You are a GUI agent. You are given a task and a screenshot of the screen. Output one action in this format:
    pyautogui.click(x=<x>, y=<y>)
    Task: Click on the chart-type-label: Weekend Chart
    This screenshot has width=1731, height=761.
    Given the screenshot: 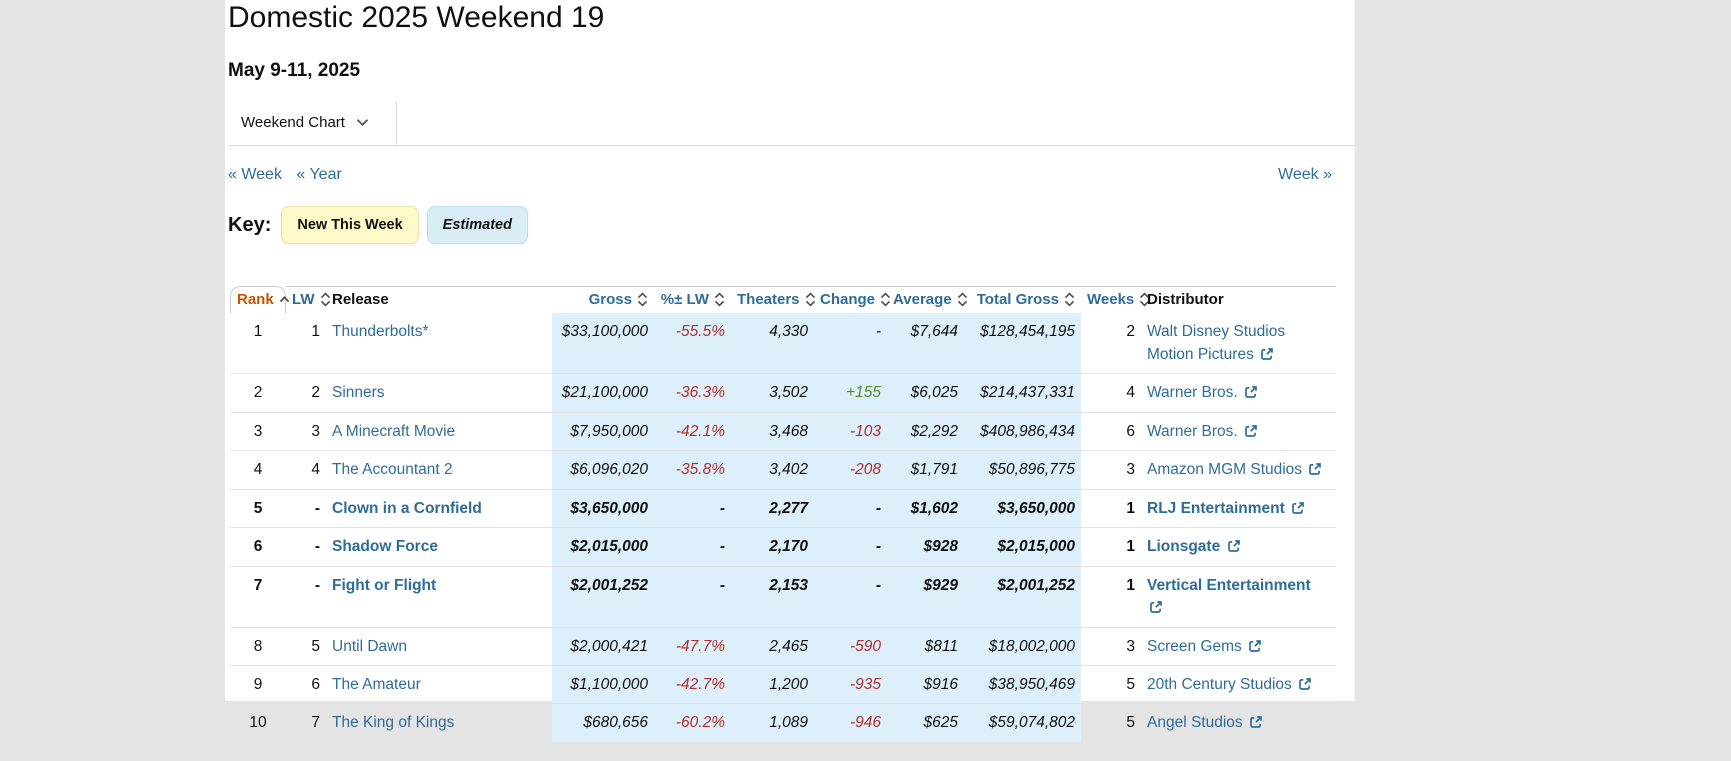 What is the action you would take?
    pyautogui.click(x=293, y=122)
    